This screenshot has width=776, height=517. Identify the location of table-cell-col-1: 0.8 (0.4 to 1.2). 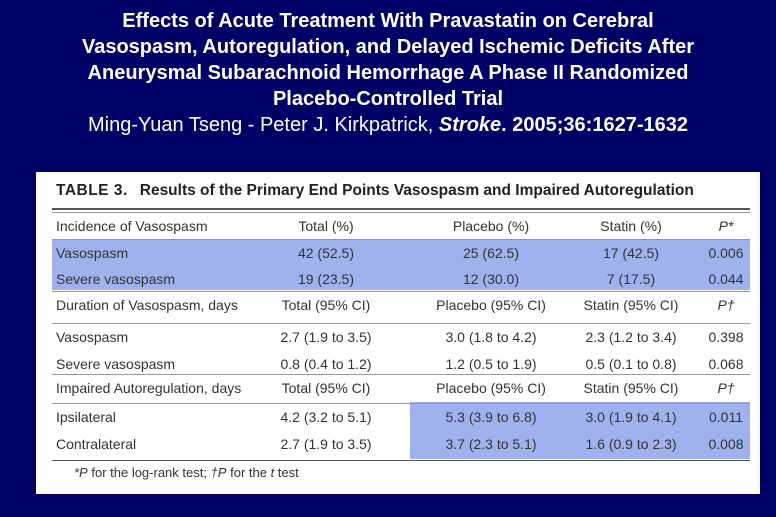
(326, 364).